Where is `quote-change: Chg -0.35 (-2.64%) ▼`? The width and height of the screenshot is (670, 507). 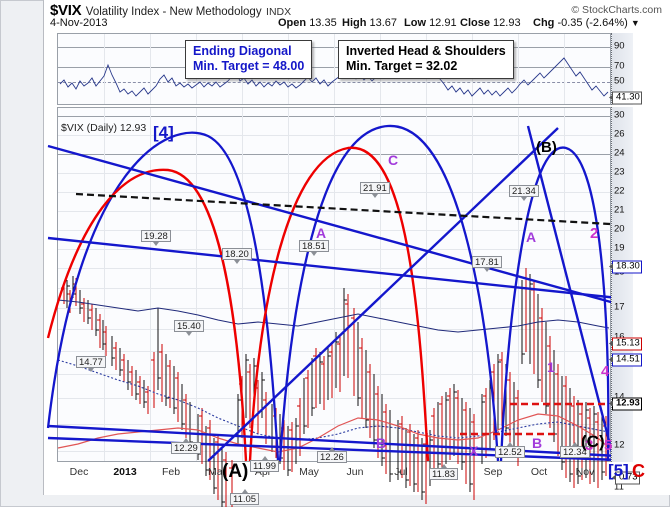 quote-change: Chg -0.35 (-2.64%) ▼ is located at coordinates (586, 23).